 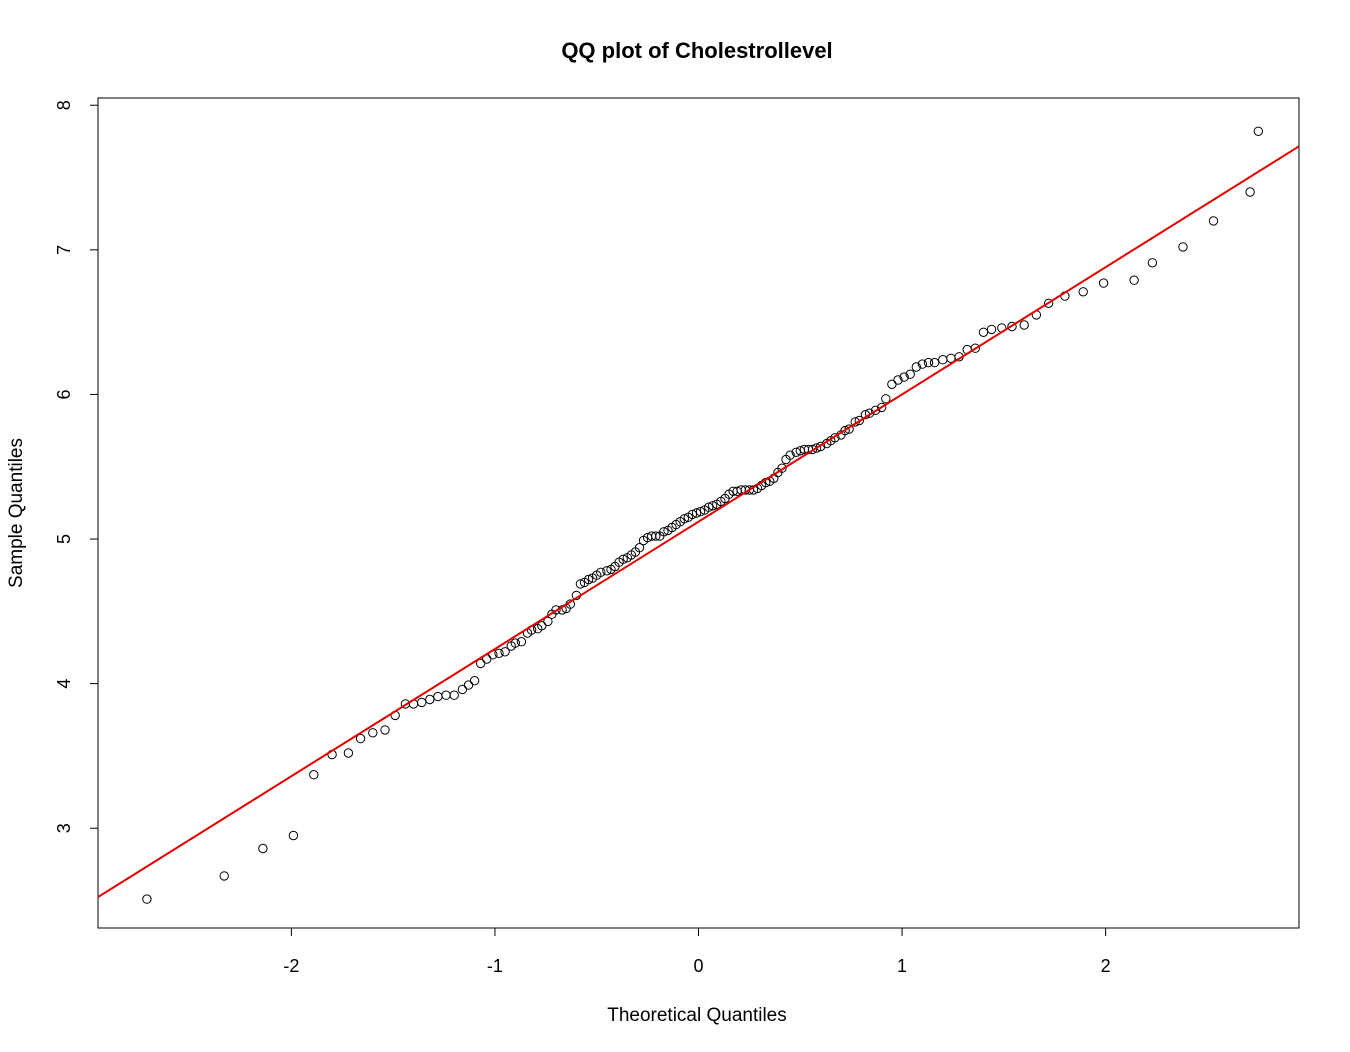 I want to click on x-tick-label: -1, so click(x=495, y=966).